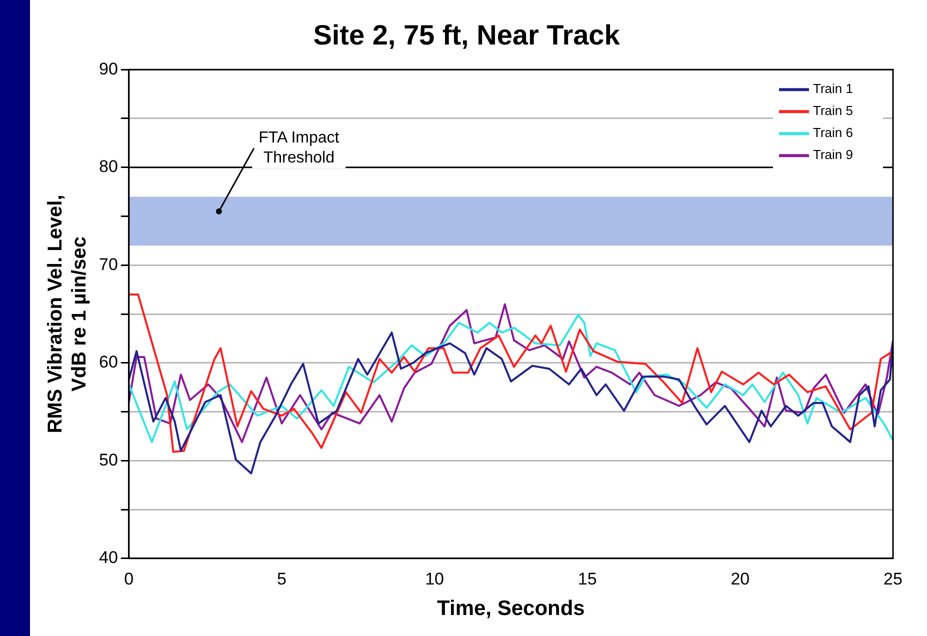 The width and height of the screenshot is (927, 636). What do you see at coordinates (108, 362) in the screenshot?
I see `y-tick-label: 60` at bounding box center [108, 362].